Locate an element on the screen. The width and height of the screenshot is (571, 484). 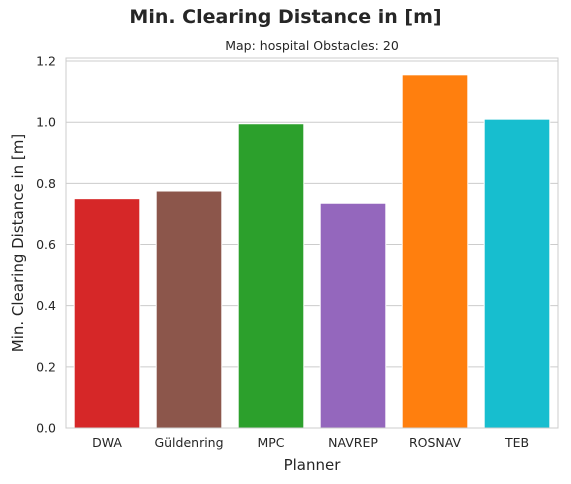
x-tick-labels: DWA Güldenring MPC NAVREP ROSNAV TEB is located at coordinates (310, 442).